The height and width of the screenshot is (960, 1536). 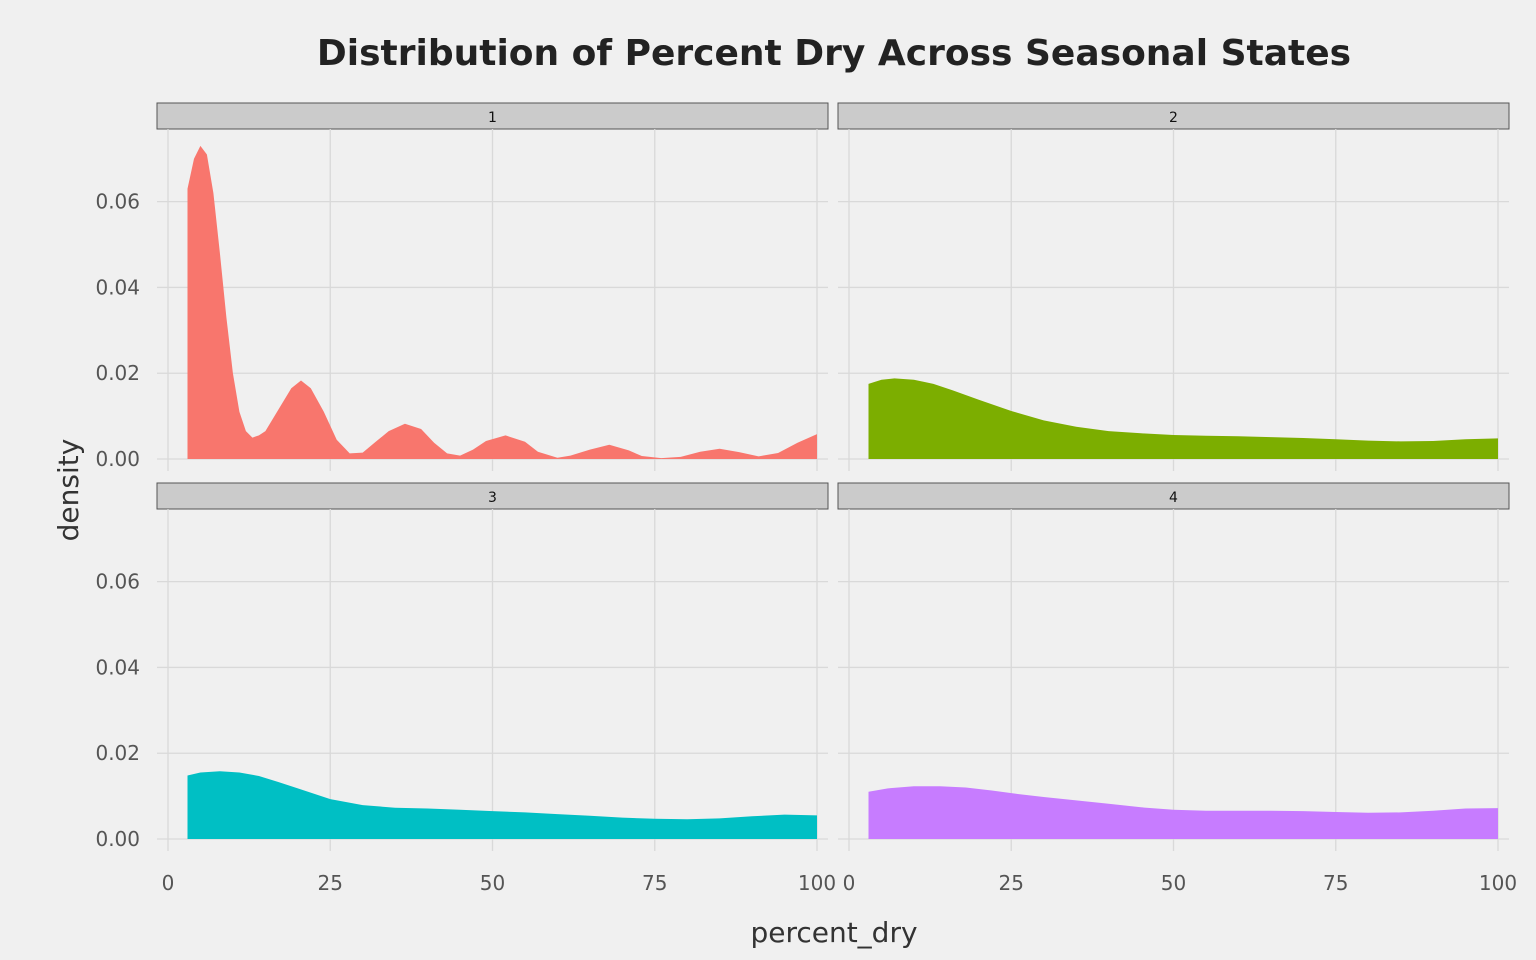 I want to click on facet-strip-label: 4, so click(x=1173, y=498).